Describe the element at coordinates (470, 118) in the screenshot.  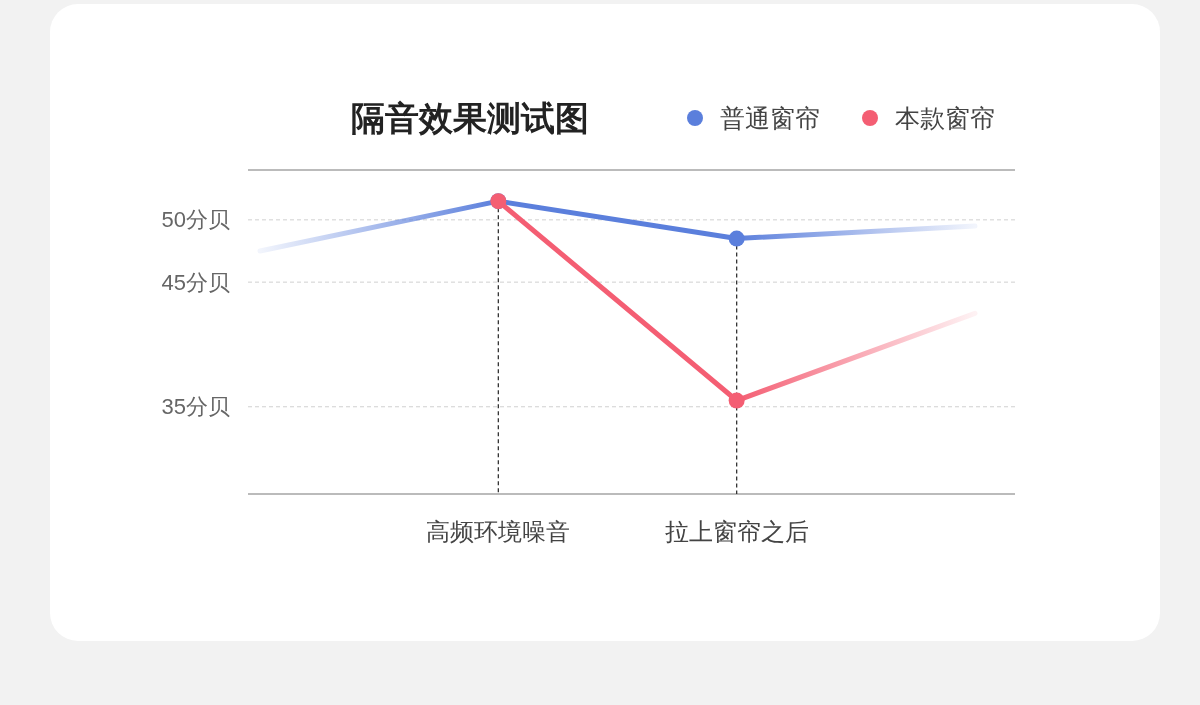
I see `chart-title: 隔音效果测试图` at that location.